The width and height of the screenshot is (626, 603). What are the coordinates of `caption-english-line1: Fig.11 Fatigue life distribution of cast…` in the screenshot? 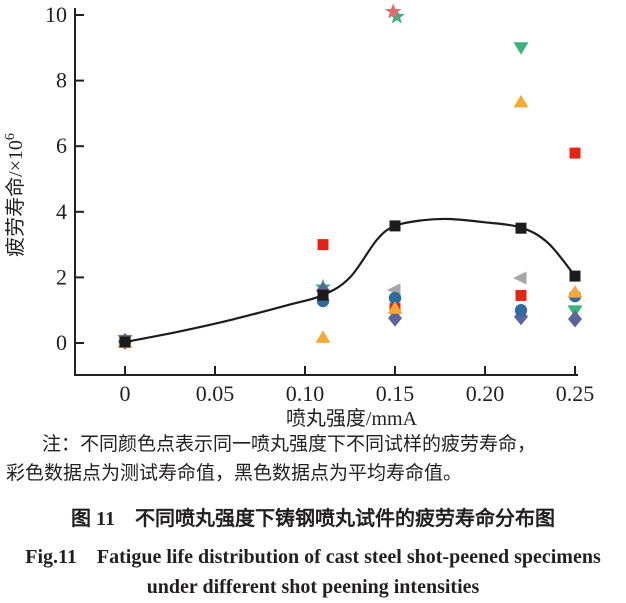 It's located at (313, 557).